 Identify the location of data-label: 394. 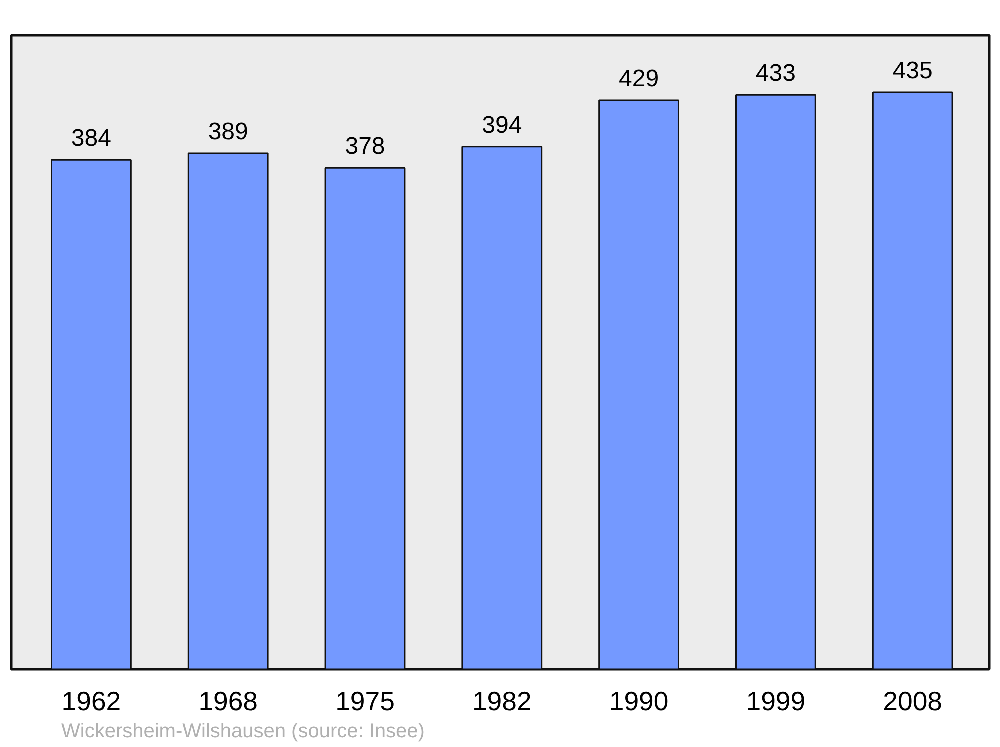
(502, 125).